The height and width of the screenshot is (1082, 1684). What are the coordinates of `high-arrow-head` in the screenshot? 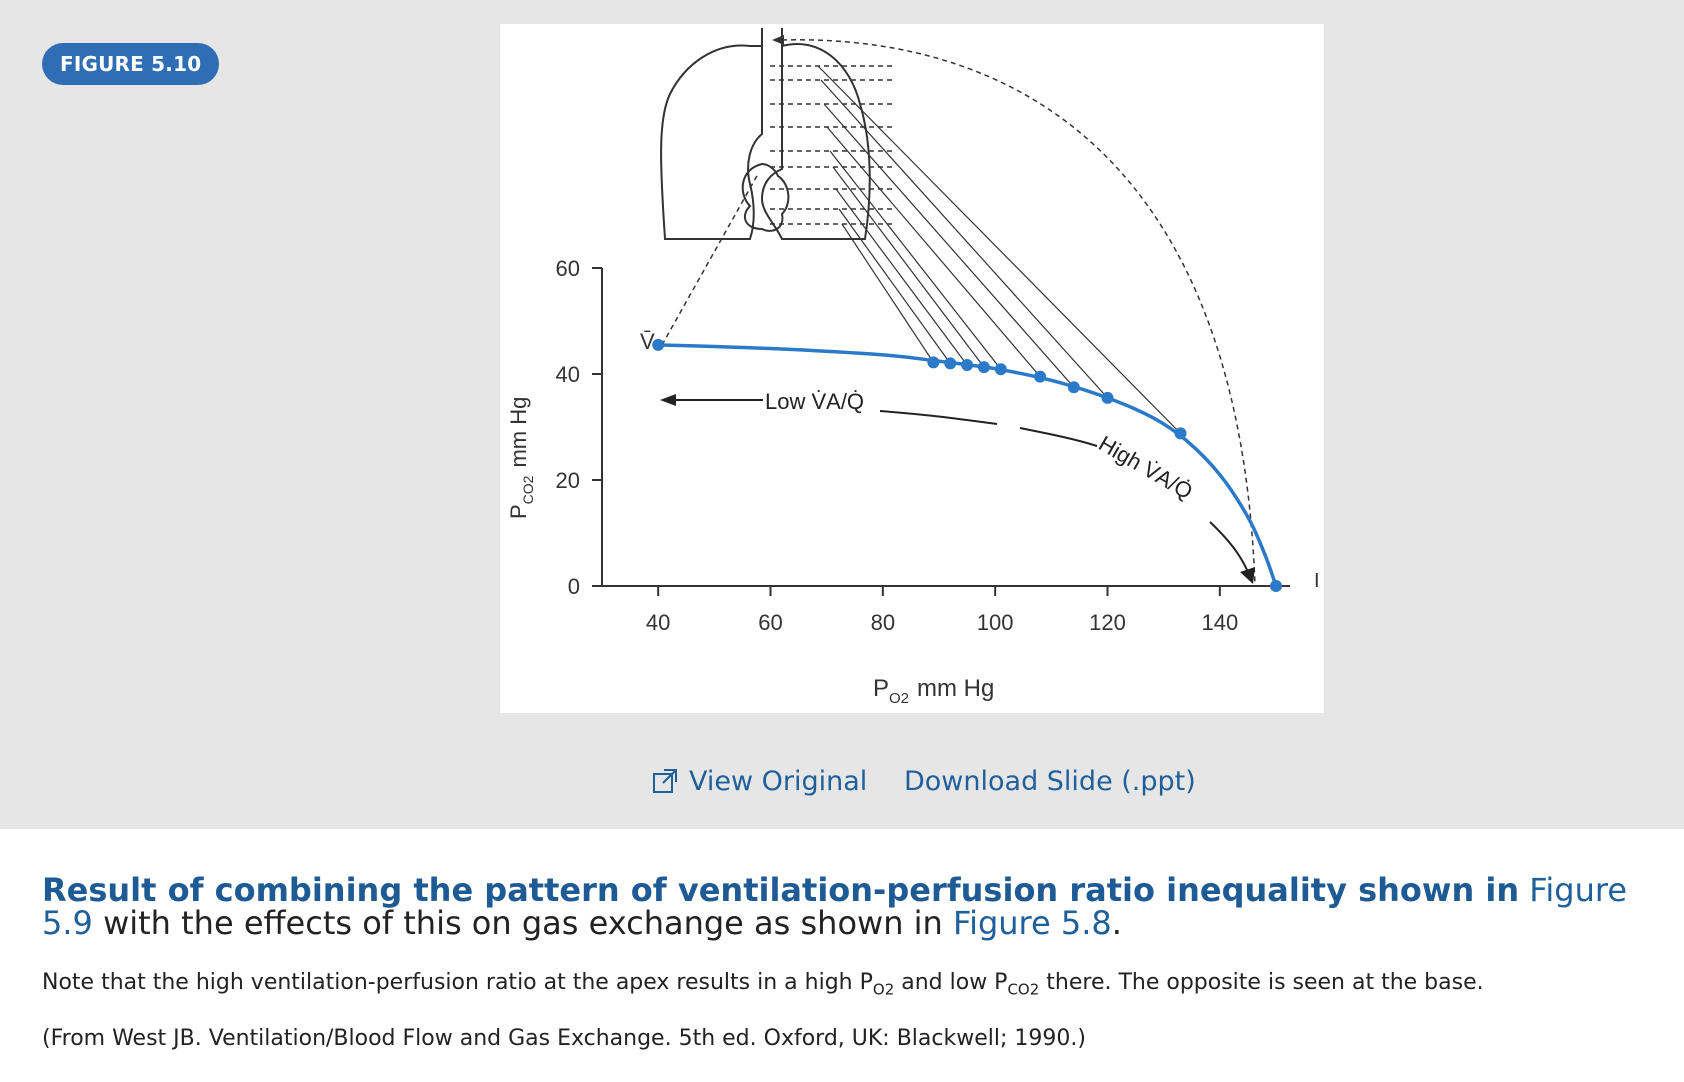 It's located at (1247, 575).